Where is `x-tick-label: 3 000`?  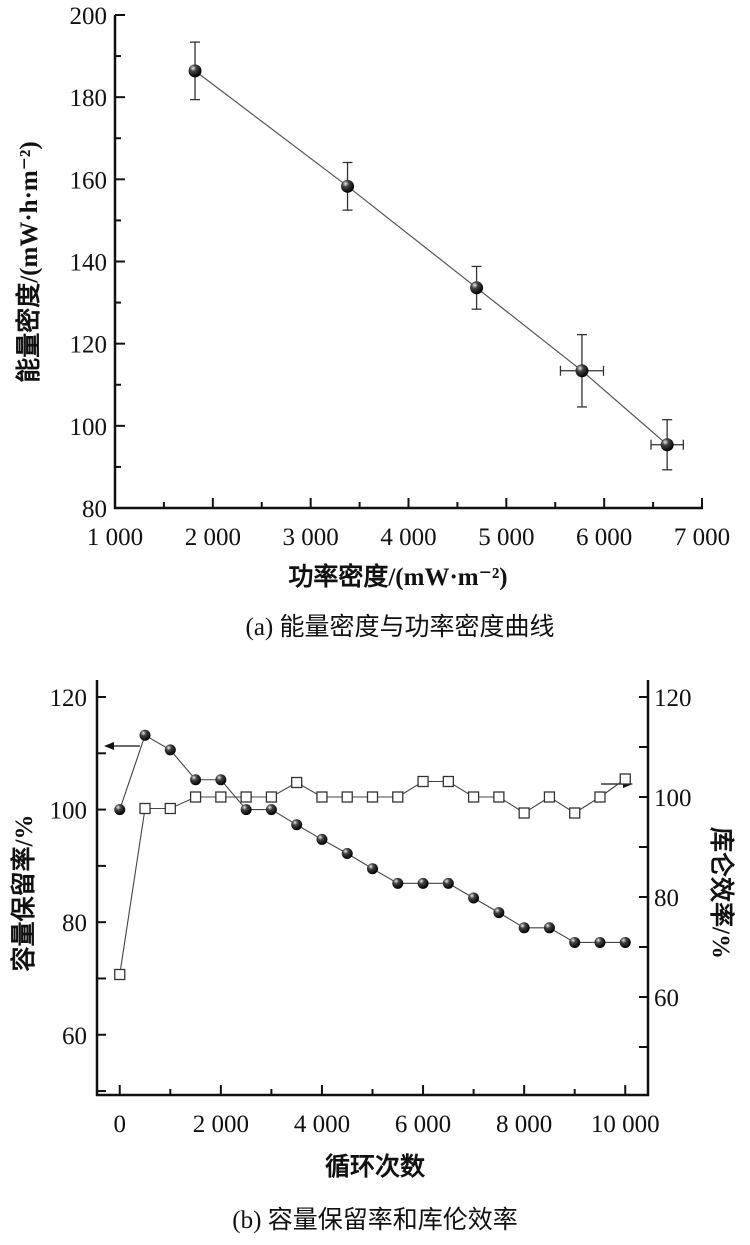 x-tick-label: 3 000 is located at coordinates (311, 537).